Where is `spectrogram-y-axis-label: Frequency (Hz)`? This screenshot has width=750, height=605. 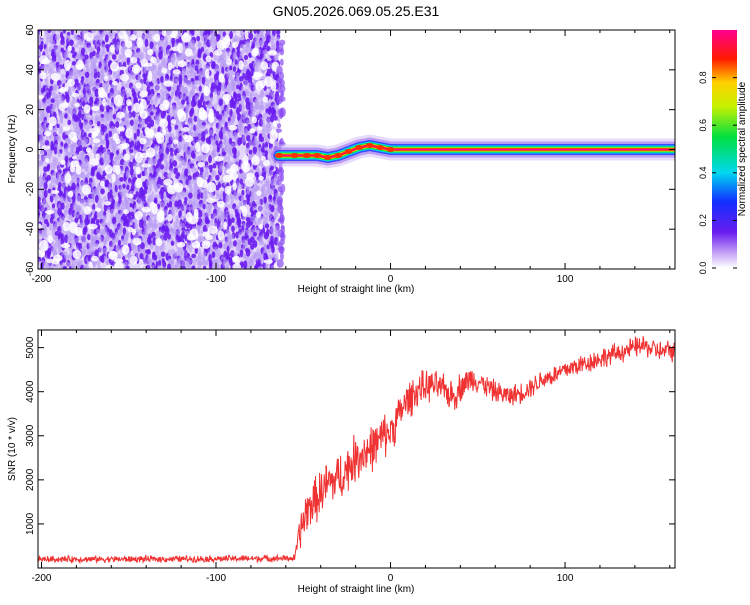
spectrogram-y-axis-label: Frequency (Hz) is located at coordinates (12, 149).